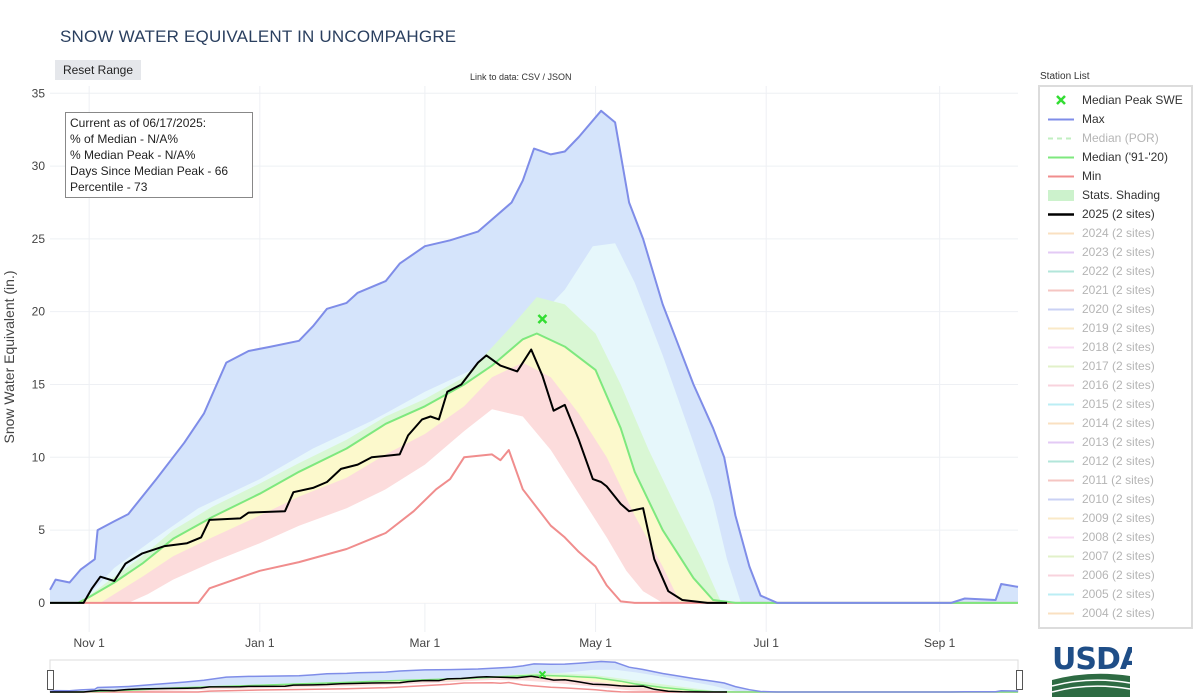 This screenshot has width=1200, height=700. I want to click on legend-item: Median (POR), so click(1115, 138).